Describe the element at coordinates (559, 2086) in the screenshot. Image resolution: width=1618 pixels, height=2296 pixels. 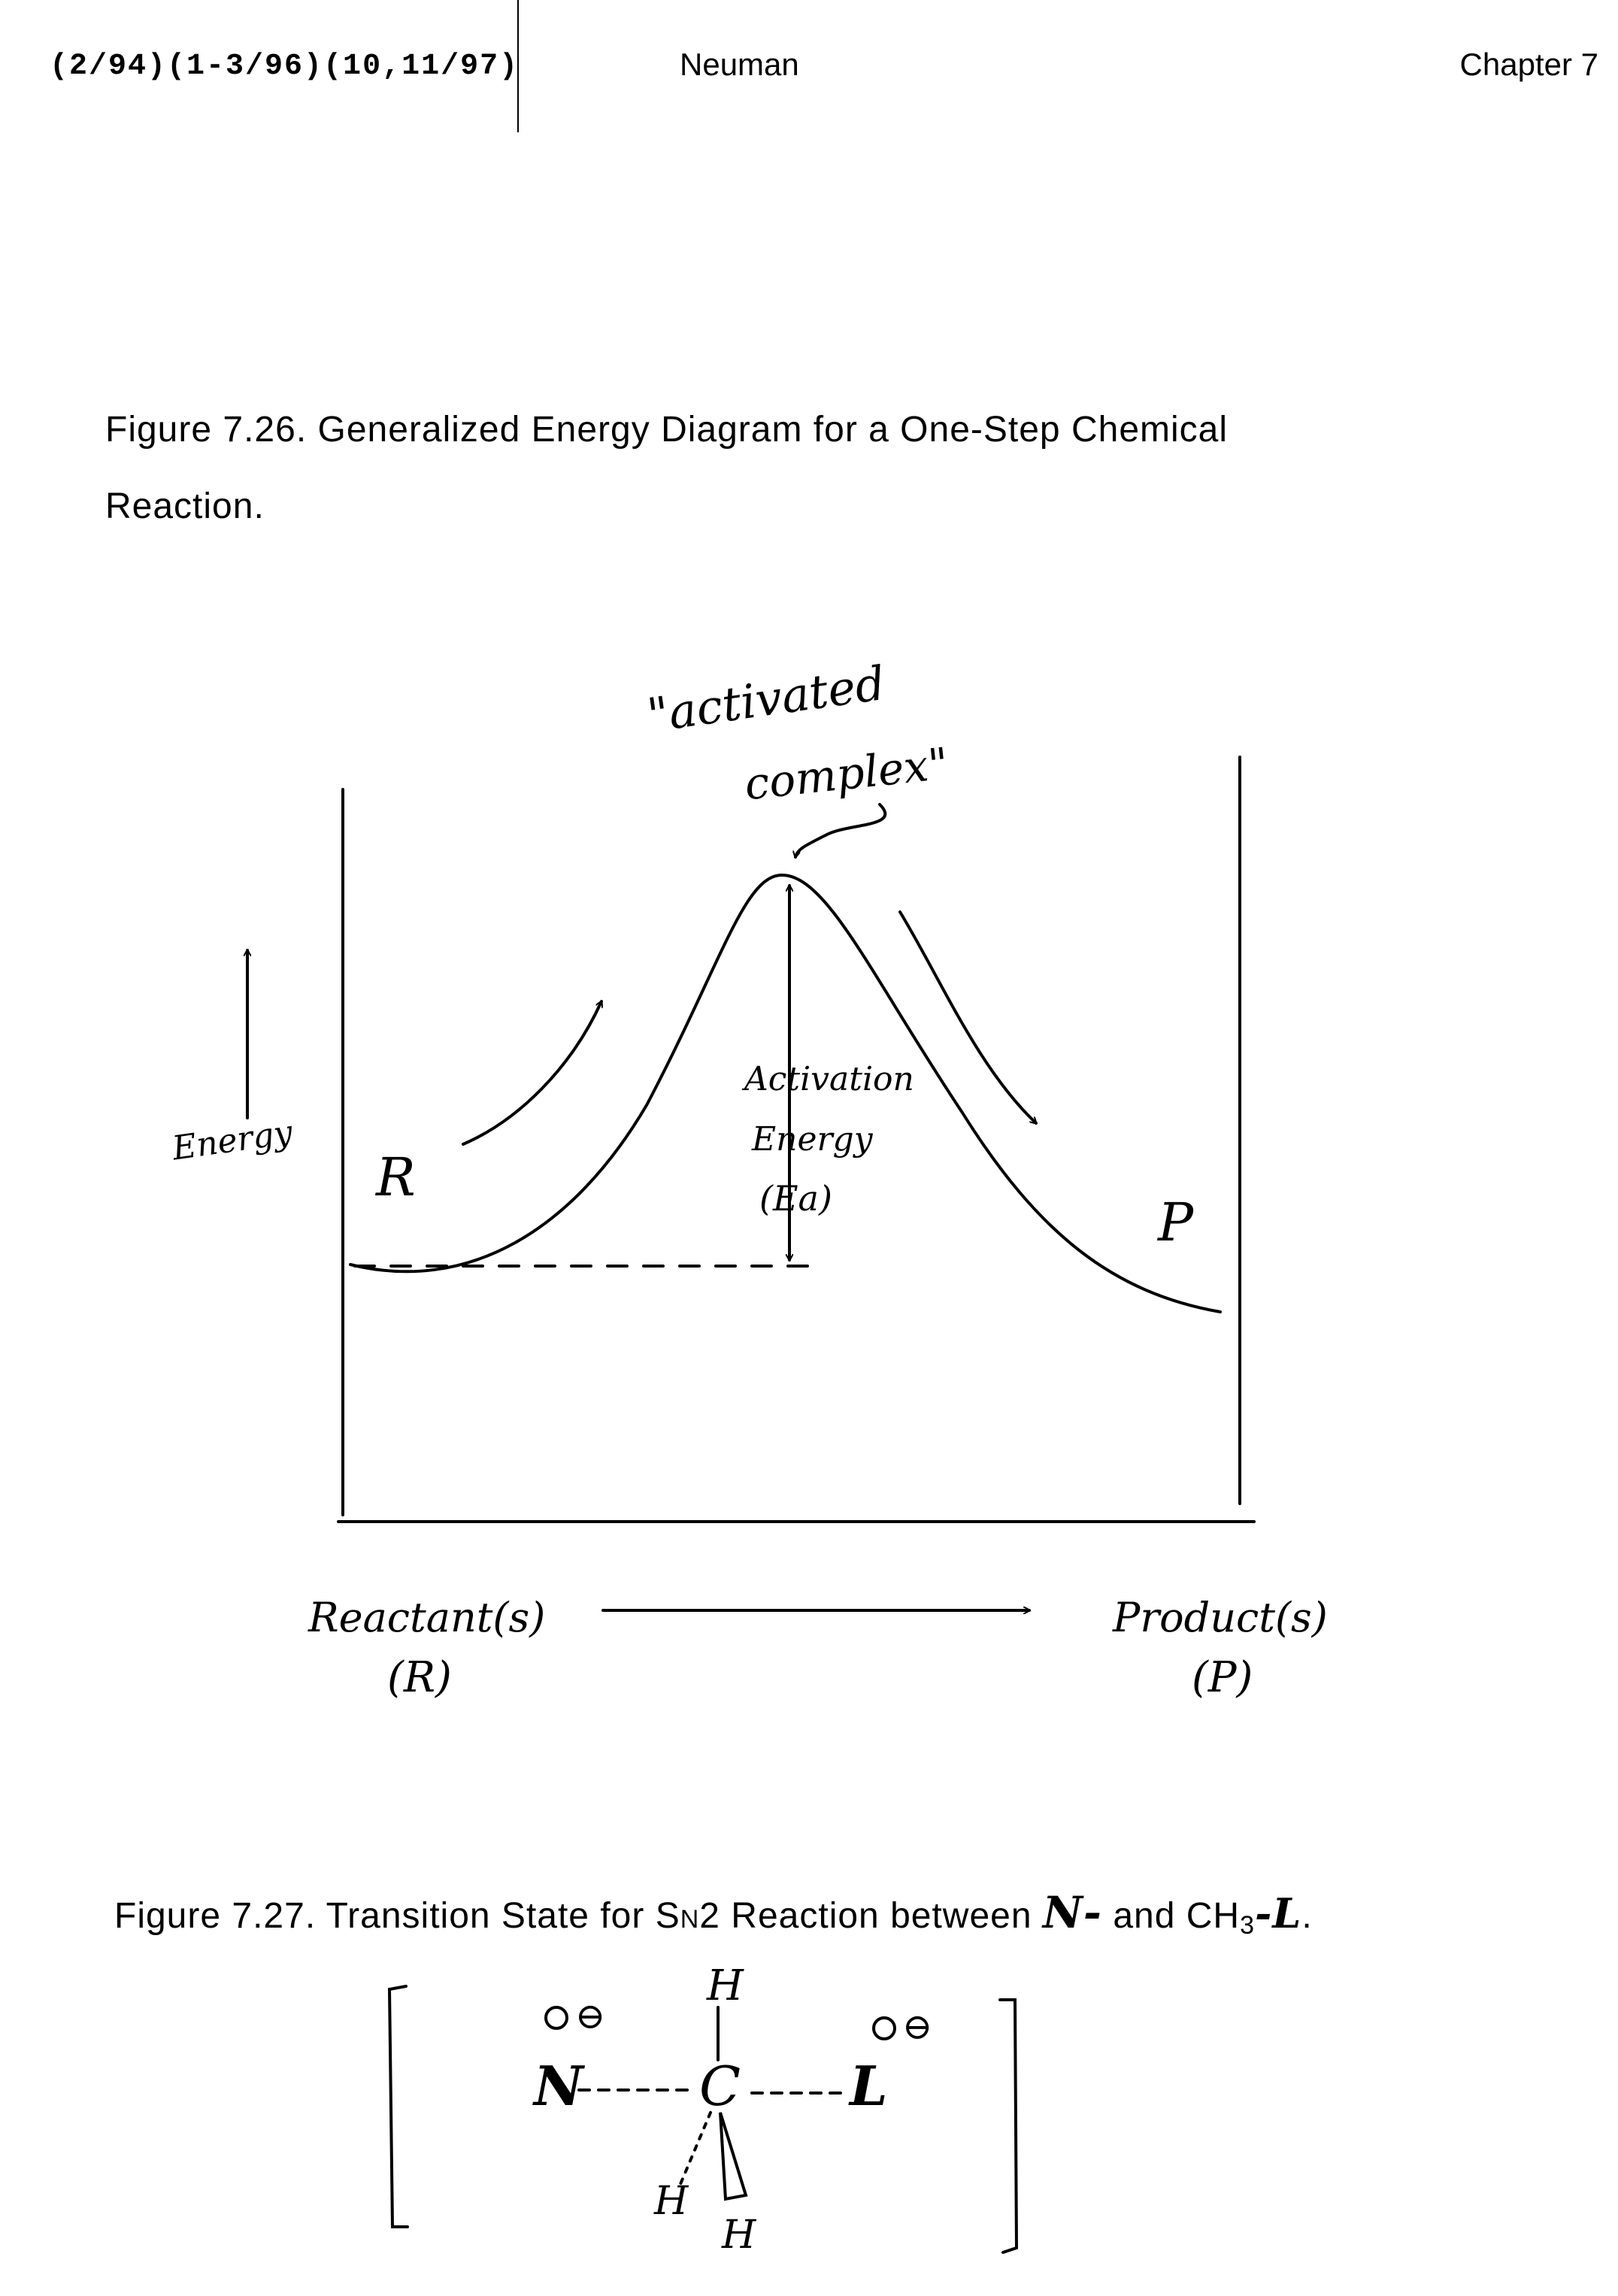
I see `atom-n: N` at that location.